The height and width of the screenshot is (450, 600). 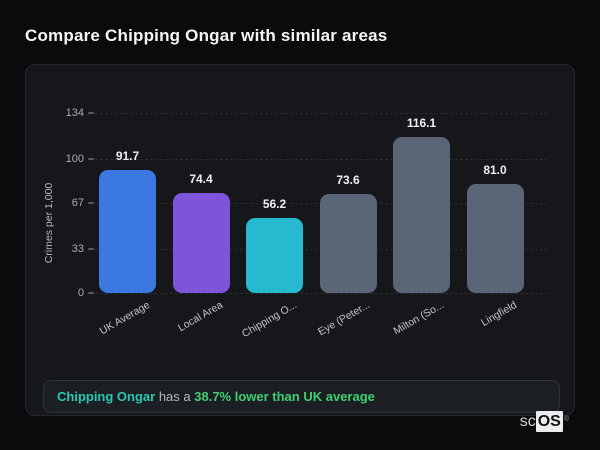 I want to click on y-tick-label: 67, so click(x=77, y=203).